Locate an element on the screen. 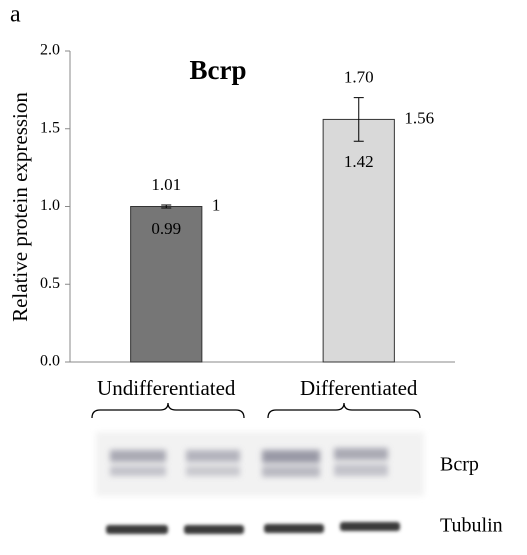 The width and height of the screenshot is (527, 555). error-upper-label: 1.01 is located at coordinates (166, 184).